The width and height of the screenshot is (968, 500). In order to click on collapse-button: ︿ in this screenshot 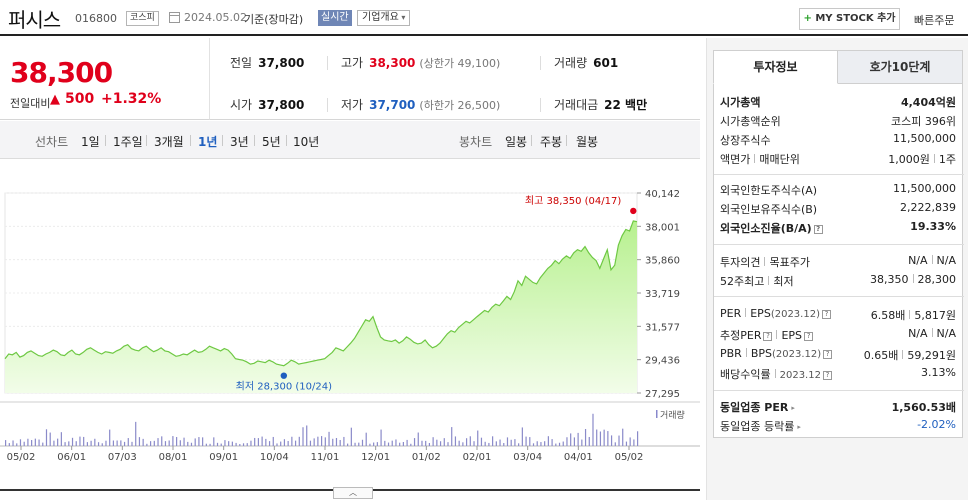, I will do `click(353, 493)`.